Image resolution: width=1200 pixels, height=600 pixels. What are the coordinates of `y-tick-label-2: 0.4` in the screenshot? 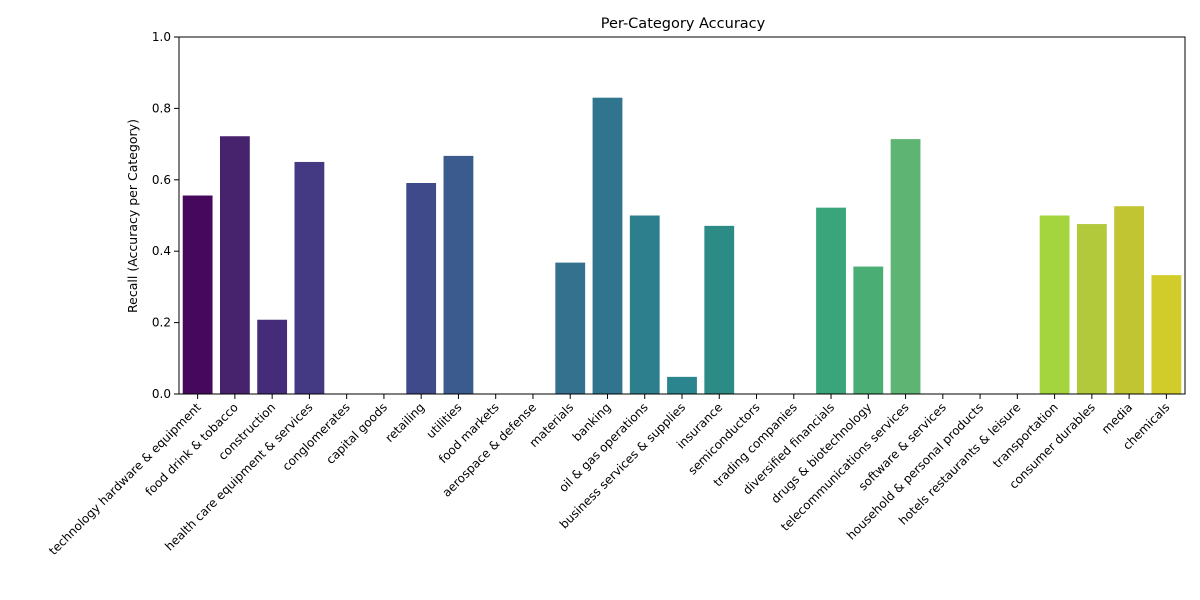 It's located at (161, 251).